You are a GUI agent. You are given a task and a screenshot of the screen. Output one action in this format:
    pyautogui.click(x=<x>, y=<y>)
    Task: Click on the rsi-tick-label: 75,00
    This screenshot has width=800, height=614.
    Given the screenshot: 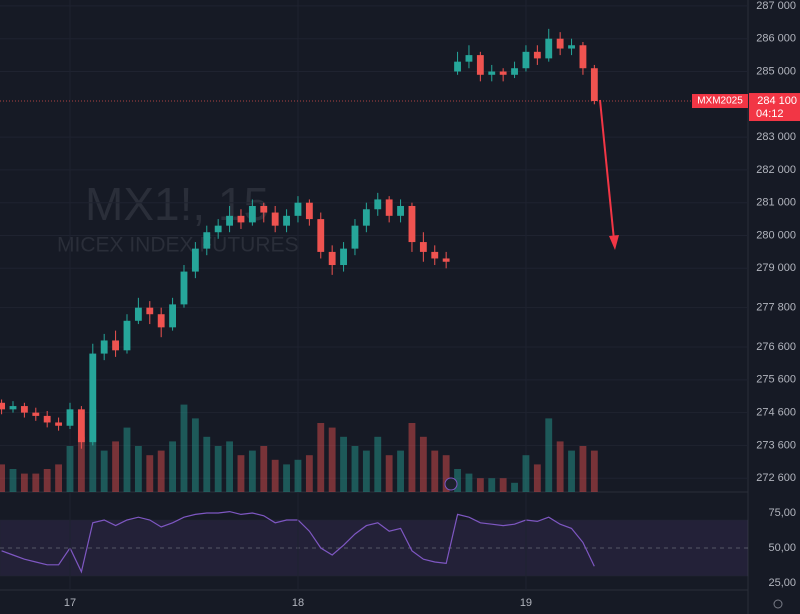 What is the action you would take?
    pyautogui.click(x=782, y=513)
    